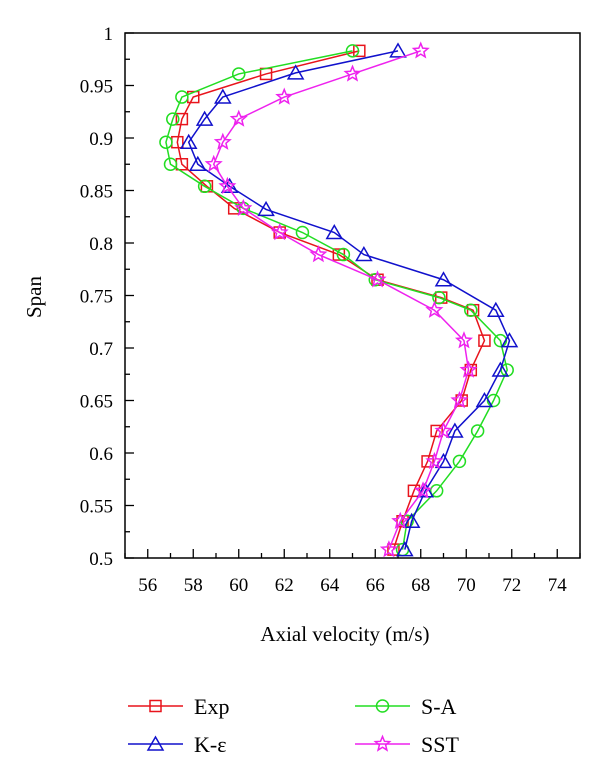  I want to click on y-tick-label: 0.6, so click(101, 454).